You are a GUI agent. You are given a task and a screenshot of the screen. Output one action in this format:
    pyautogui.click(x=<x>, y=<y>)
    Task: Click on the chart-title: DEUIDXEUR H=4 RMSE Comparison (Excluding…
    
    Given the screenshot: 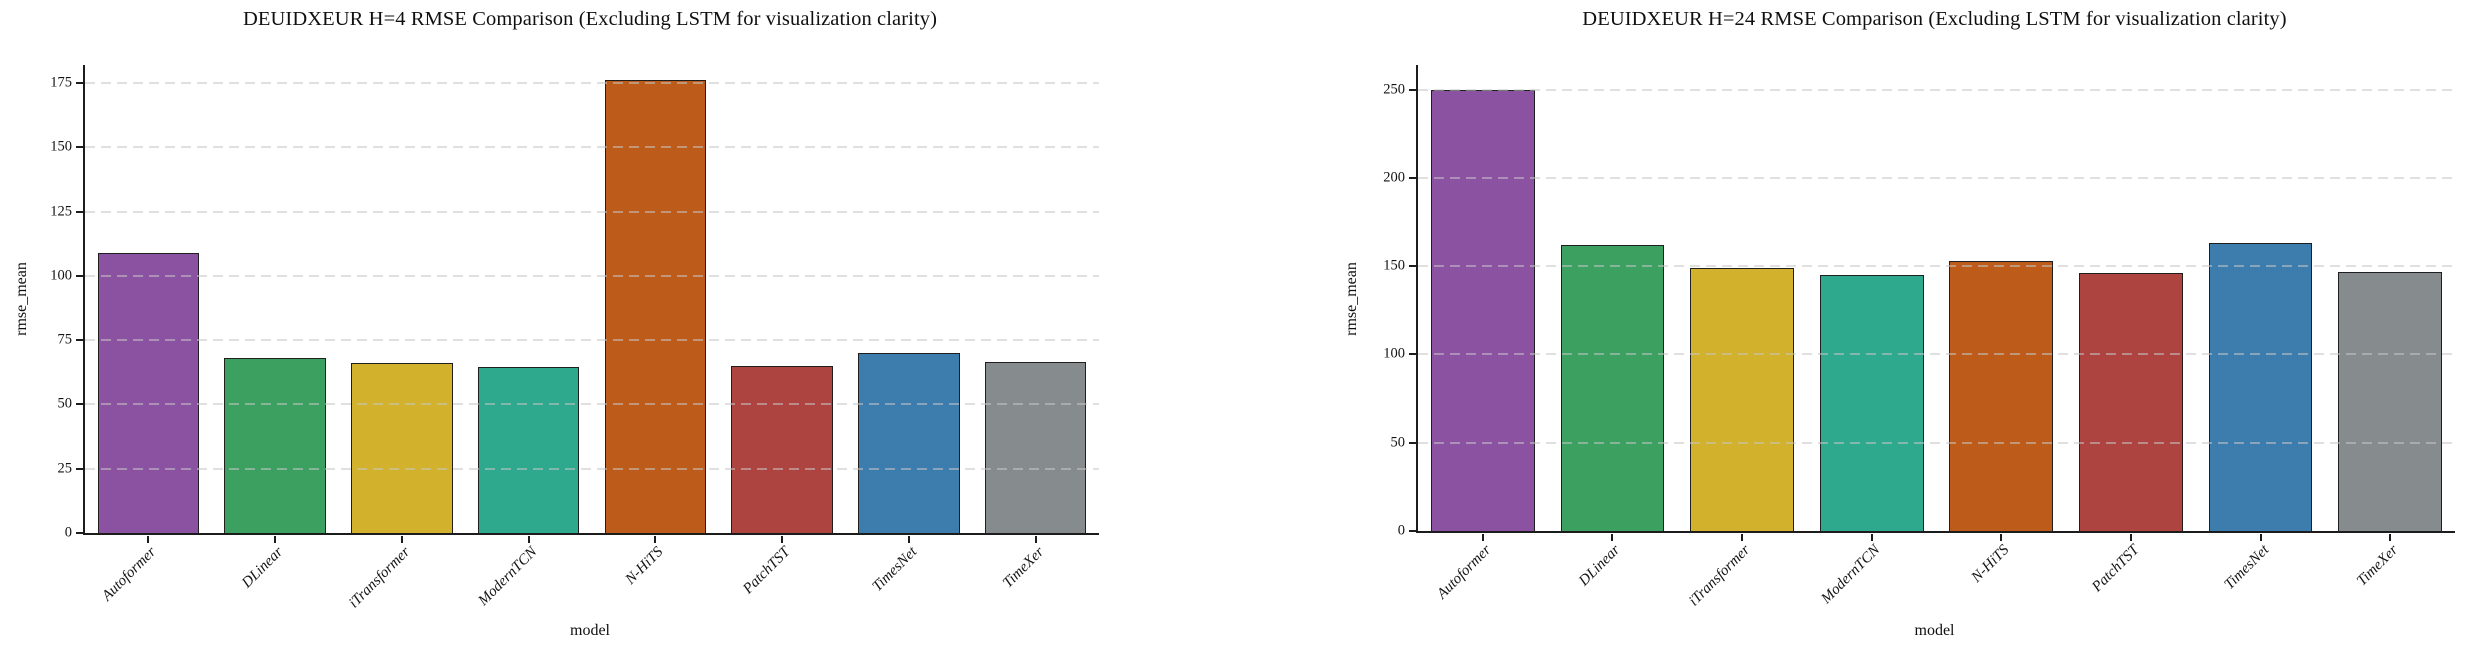 What is the action you would take?
    pyautogui.click(x=590, y=19)
    